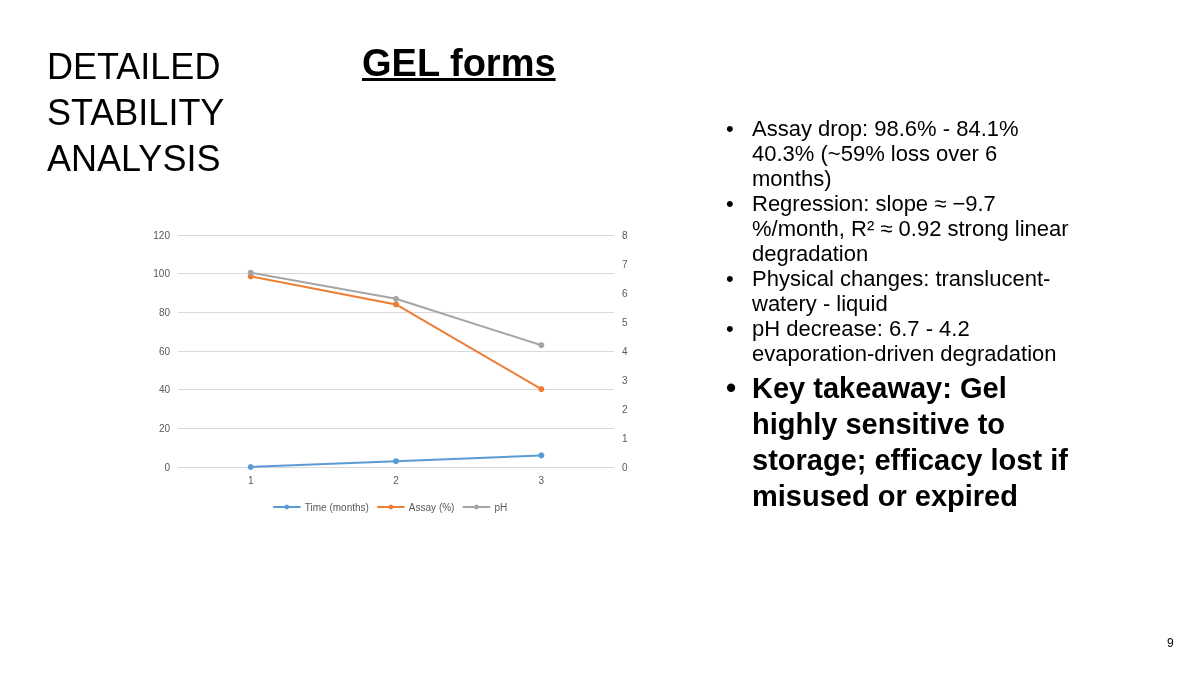 This screenshot has width=1200, height=675. Describe the element at coordinates (625, 264) in the screenshot. I see `y2-tick-label: 7` at that location.